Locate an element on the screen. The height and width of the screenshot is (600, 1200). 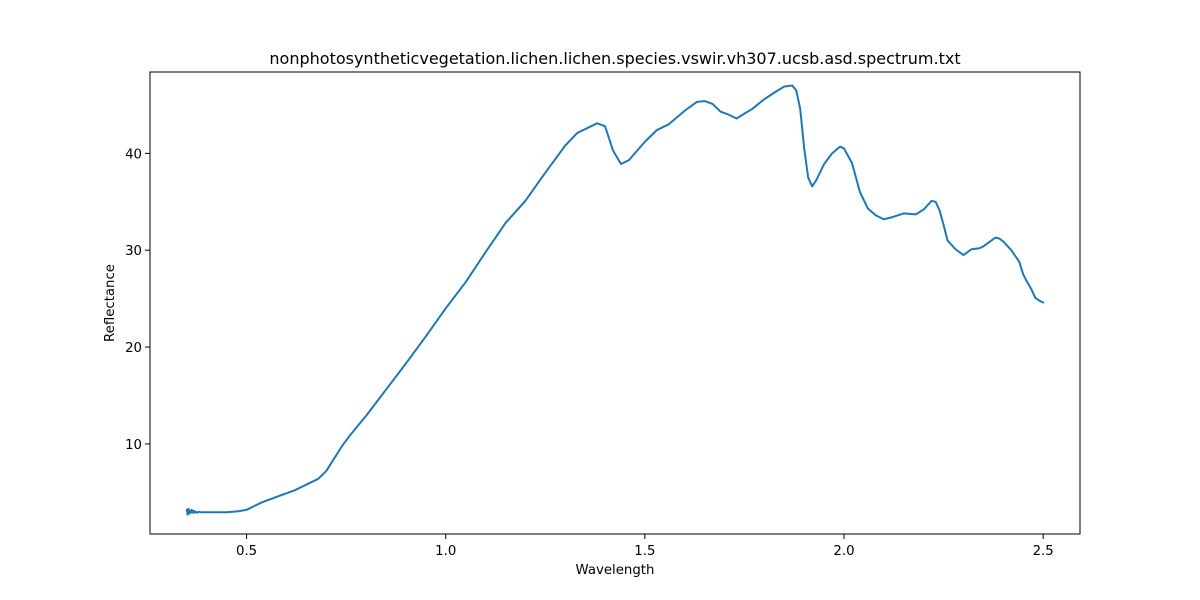
y-axis-ticks: 10 20 30 40 is located at coordinates (137, 300).